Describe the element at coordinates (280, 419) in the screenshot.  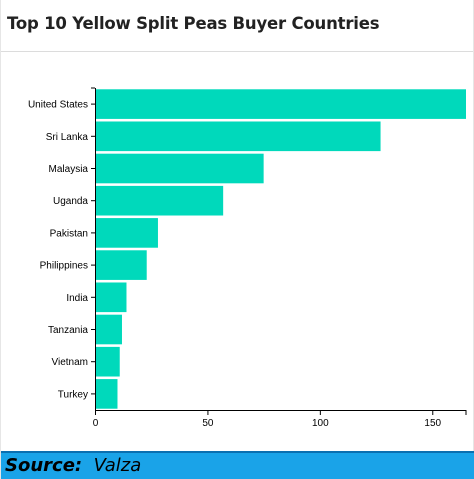
I see `x-axis: 0 50 100 150` at that location.